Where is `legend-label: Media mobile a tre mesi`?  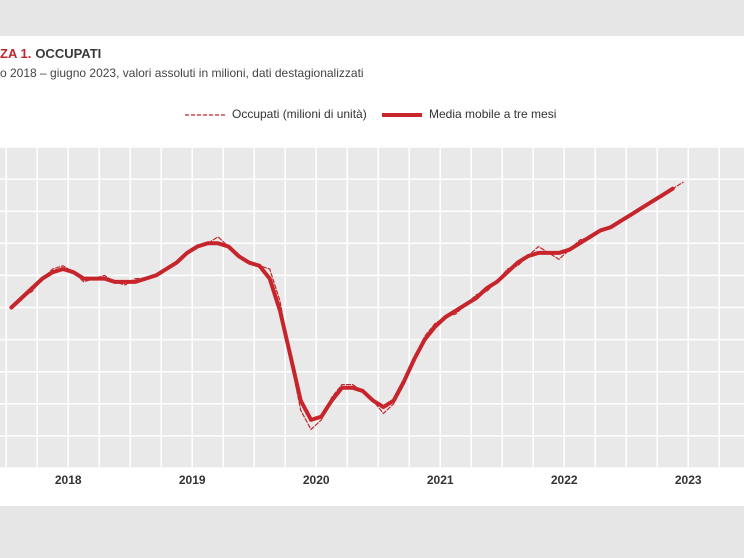
legend-label: Media mobile a tre mesi is located at coordinates (492, 114).